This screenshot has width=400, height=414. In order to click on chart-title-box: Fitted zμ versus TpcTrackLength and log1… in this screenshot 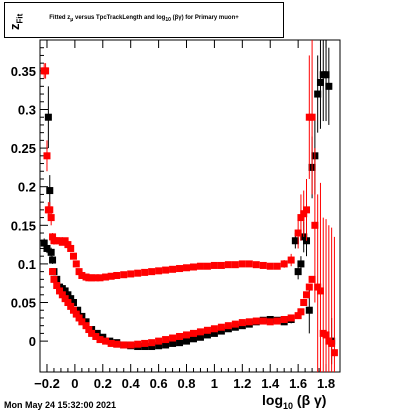, I will do `click(144, 20)`.